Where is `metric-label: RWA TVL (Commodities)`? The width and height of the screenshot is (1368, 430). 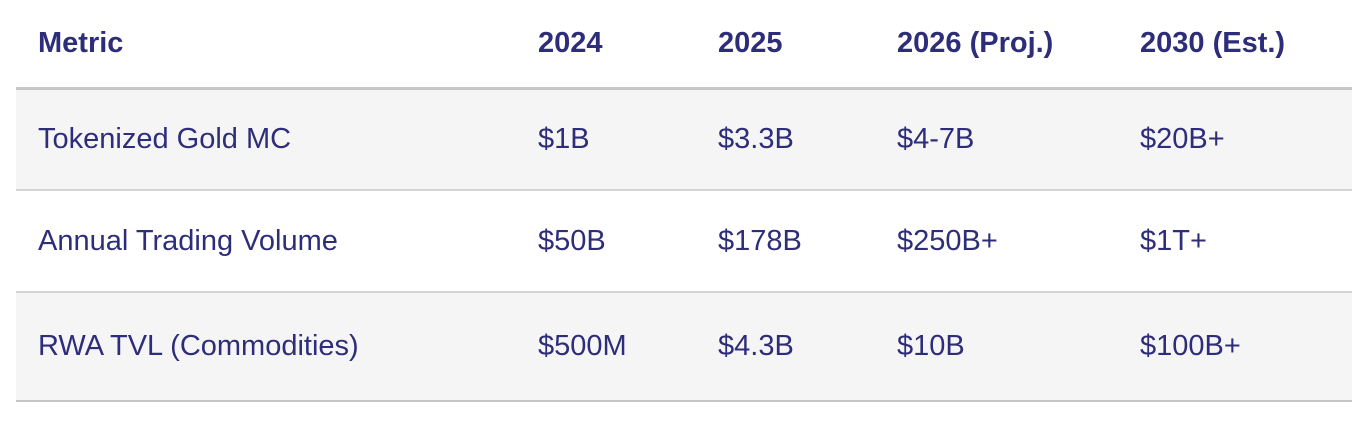
metric-label: RWA TVL (Commodities) is located at coordinates (266, 347).